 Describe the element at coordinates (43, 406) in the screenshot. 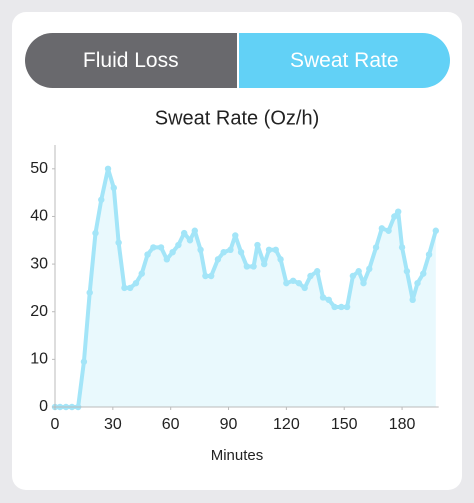

I see `y-tick-label: 0` at that location.